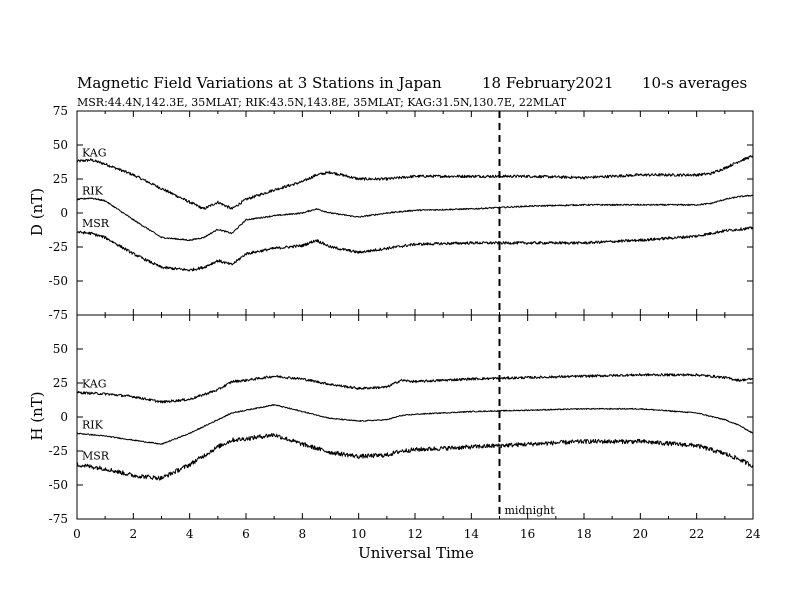 Image resolution: width=792 pixels, height=612 pixels. What do you see at coordinates (58, 451) in the screenshot?
I see `panel-h-ytick-label: -25` at bounding box center [58, 451].